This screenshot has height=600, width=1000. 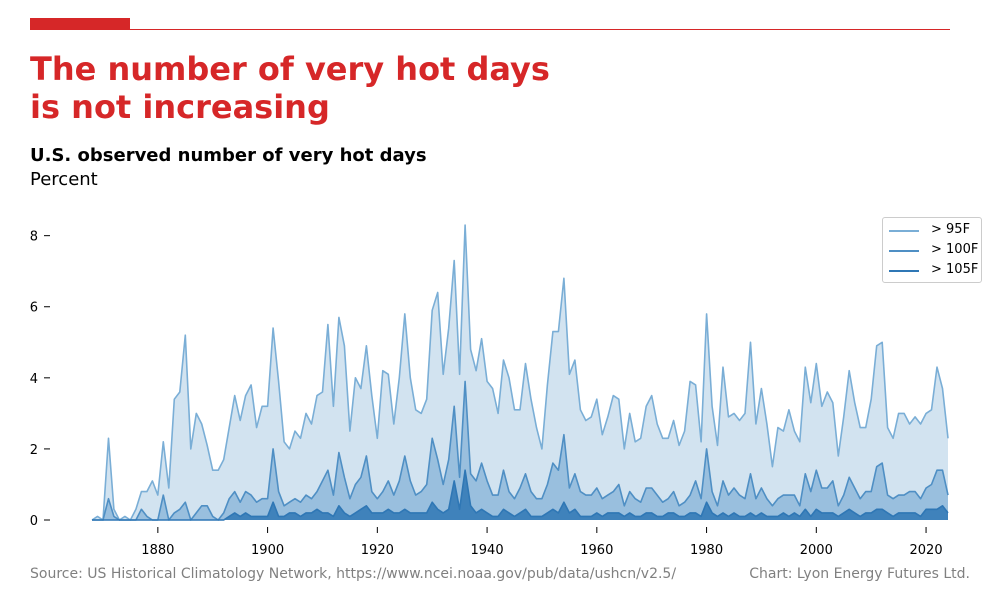 I want to click on legend-item-100: > 100F, so click(x=933, y=250).